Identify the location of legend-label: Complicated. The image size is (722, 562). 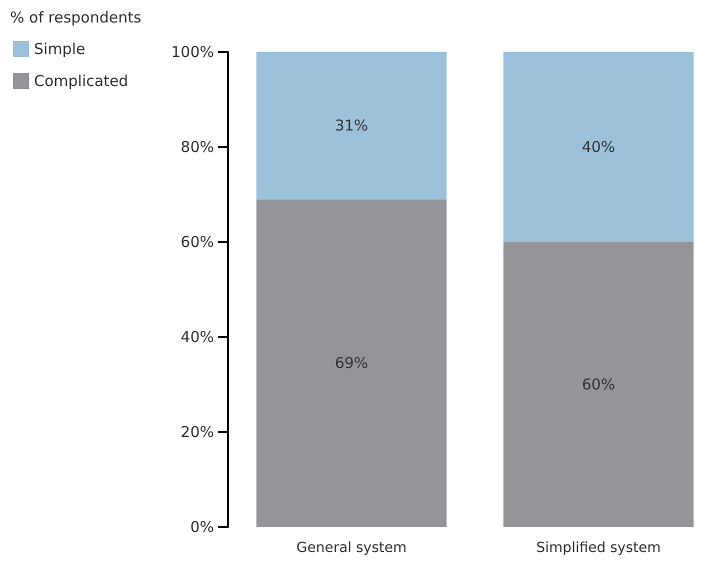
(81, 81).